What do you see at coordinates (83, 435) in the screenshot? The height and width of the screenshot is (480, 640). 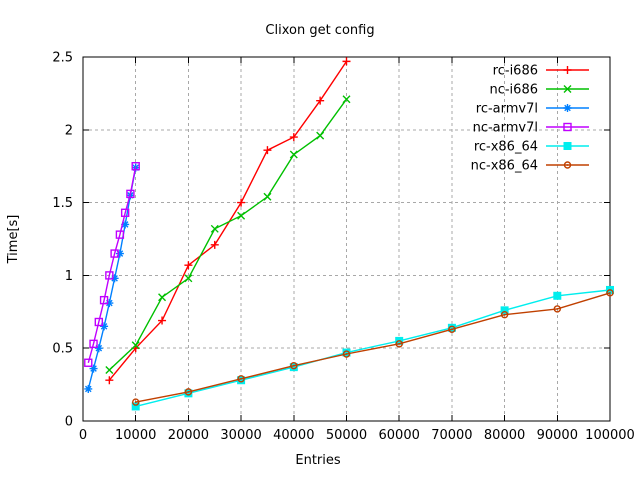 I see `x-tick-label: 0` at bounding box center [83, 435].